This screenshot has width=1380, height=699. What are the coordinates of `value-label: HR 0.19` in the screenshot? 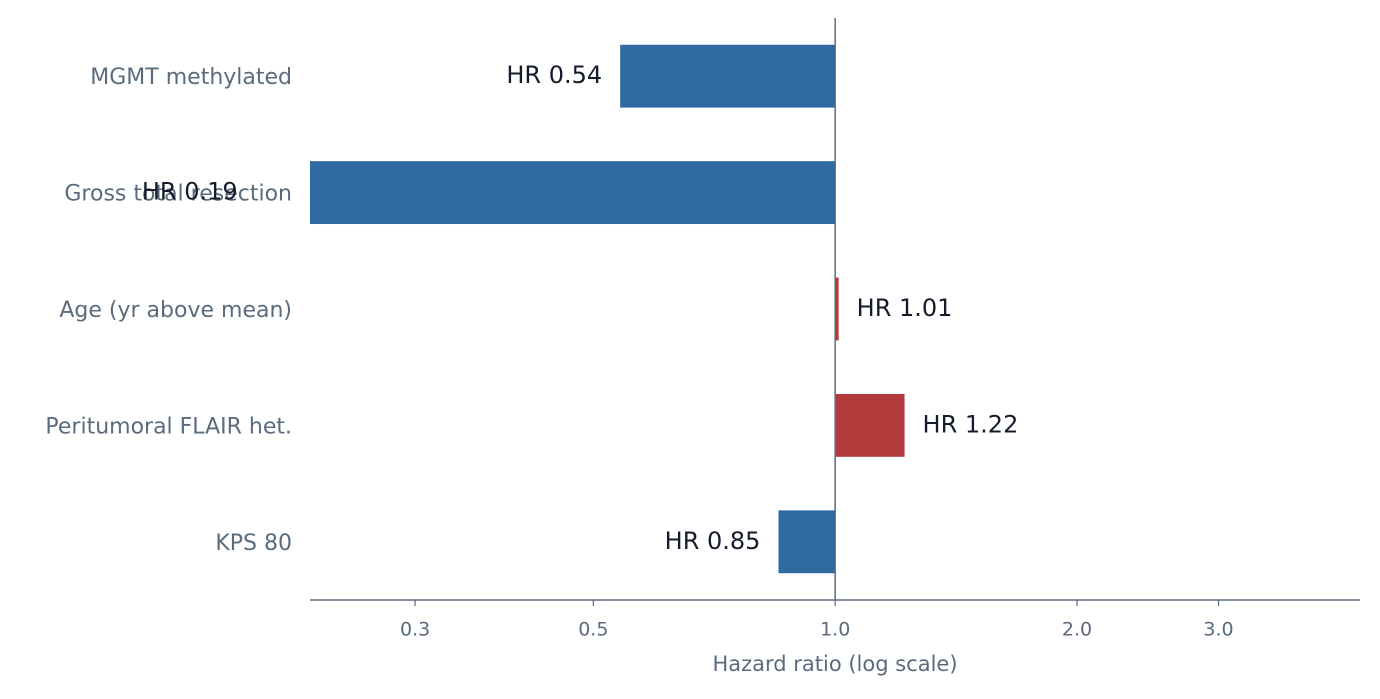 It's located at (190, 192).